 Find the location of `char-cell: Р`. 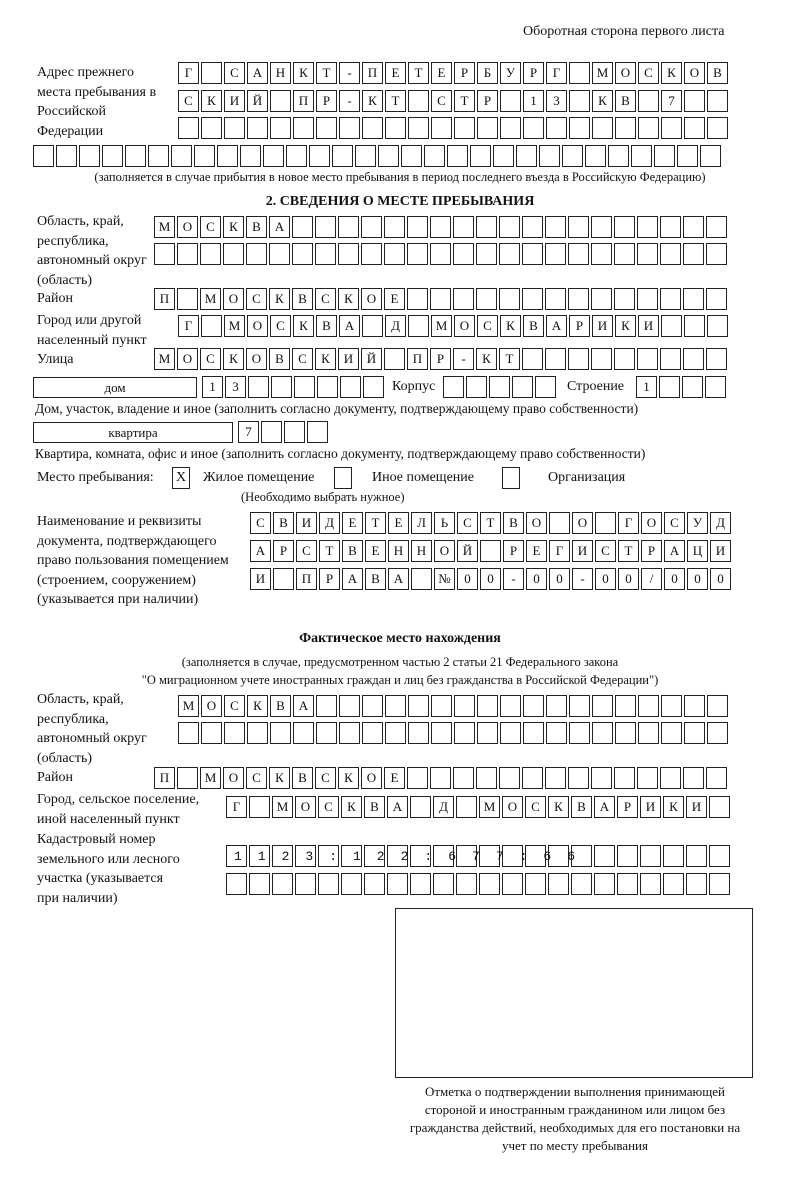

char-cell: Р is located at coordinates (579, 326).